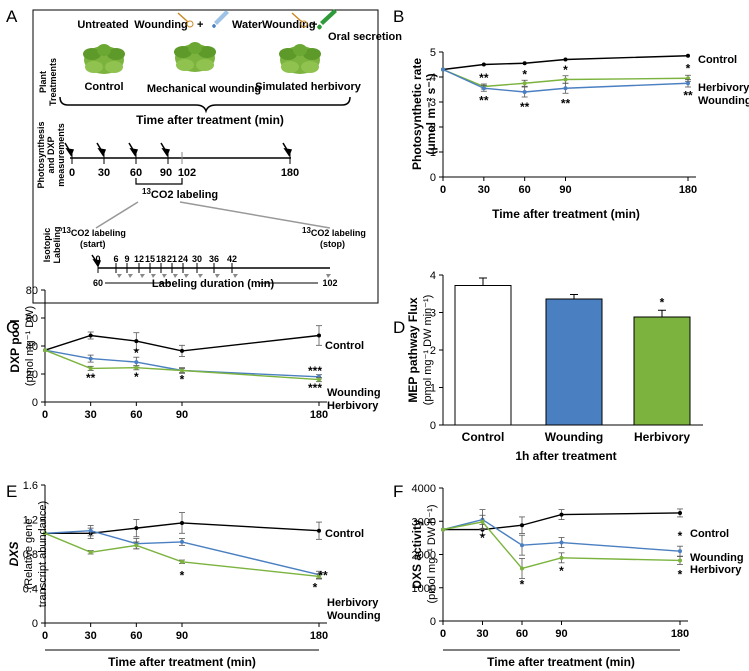 This screenshot has height=671, width=749. What do you see at coordinates (483, 355) in the screenshot?
I see `bar-control` at bounding box center [483, 355].